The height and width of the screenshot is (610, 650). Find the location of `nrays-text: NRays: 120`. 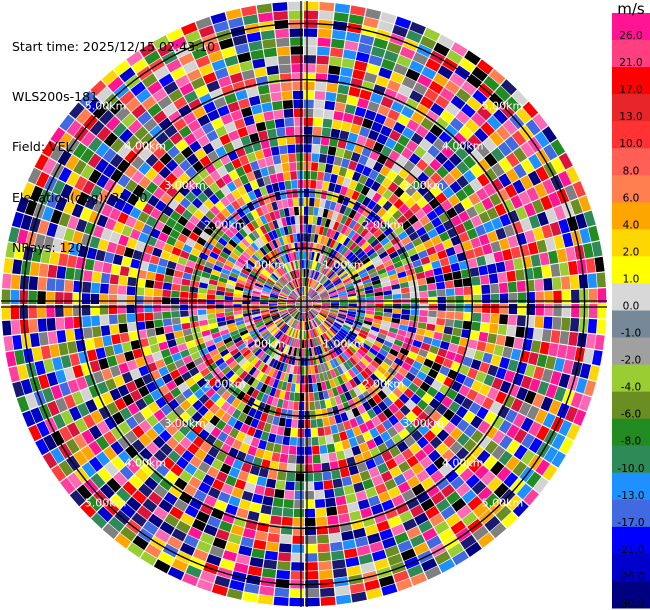

nrays-text: NRays: 120 is located at coordinates (48, 248).